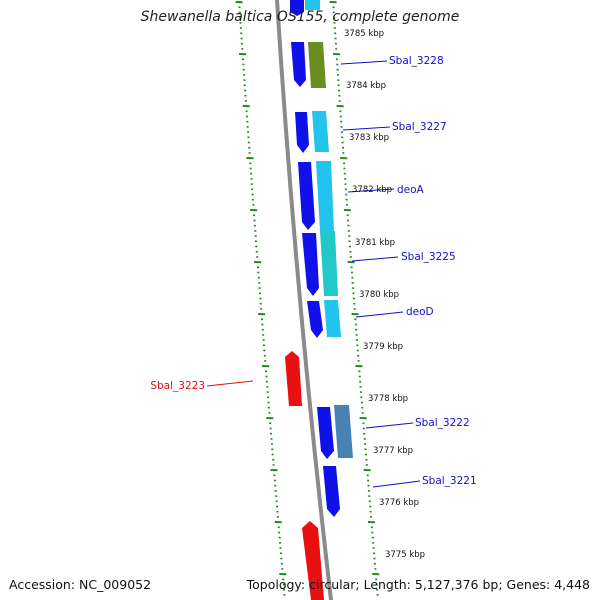 The image size is (600, 600). What do you see at coordinates (388, 399) in the screenshot?
I see `kbp-label: 3778 kbp` at bounding box center [388, 399].